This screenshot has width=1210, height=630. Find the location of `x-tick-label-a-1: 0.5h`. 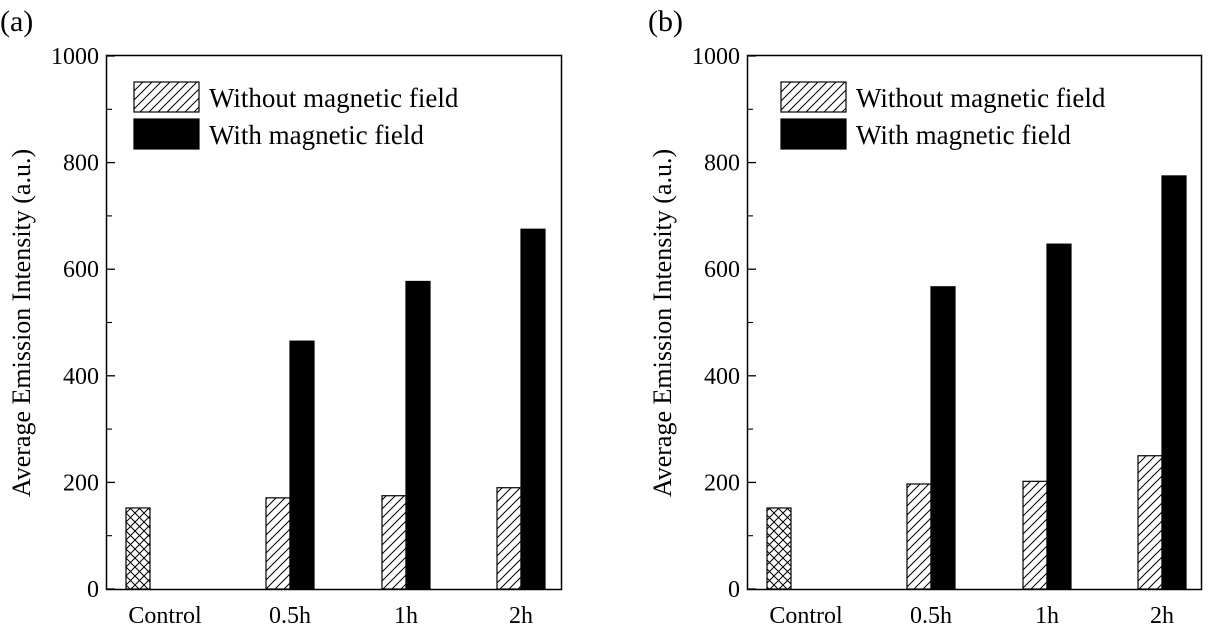

x-tick-label-a-1: 0.5h is located at coordinates (290, 616).